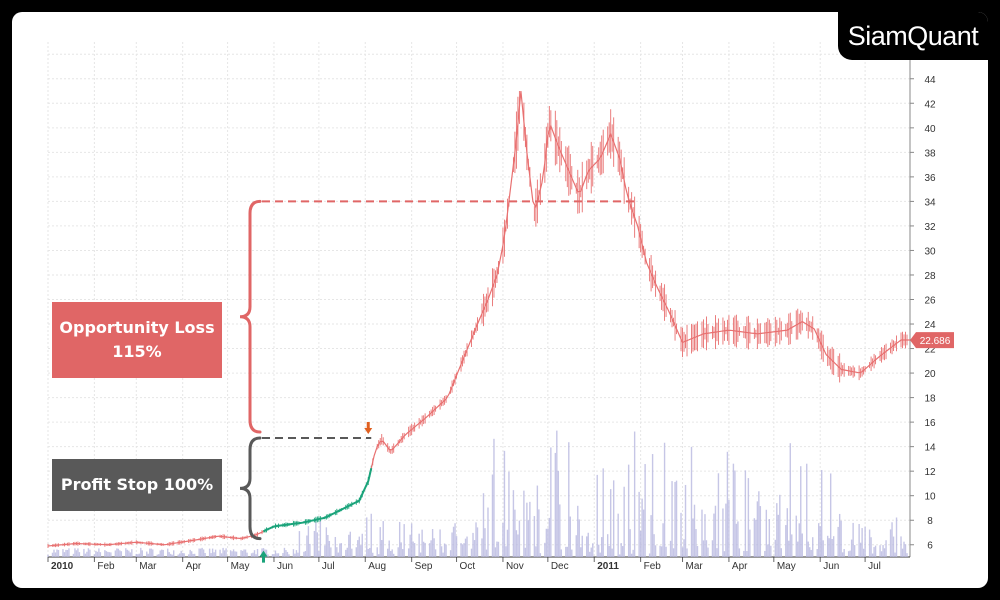 Image resolution: width=1000 pixels, height=600 pixels. Describe the element at coordinates (137, 327) in the screenshot. I see `opportunity-loss-label: Opportunity Loss` at that location.